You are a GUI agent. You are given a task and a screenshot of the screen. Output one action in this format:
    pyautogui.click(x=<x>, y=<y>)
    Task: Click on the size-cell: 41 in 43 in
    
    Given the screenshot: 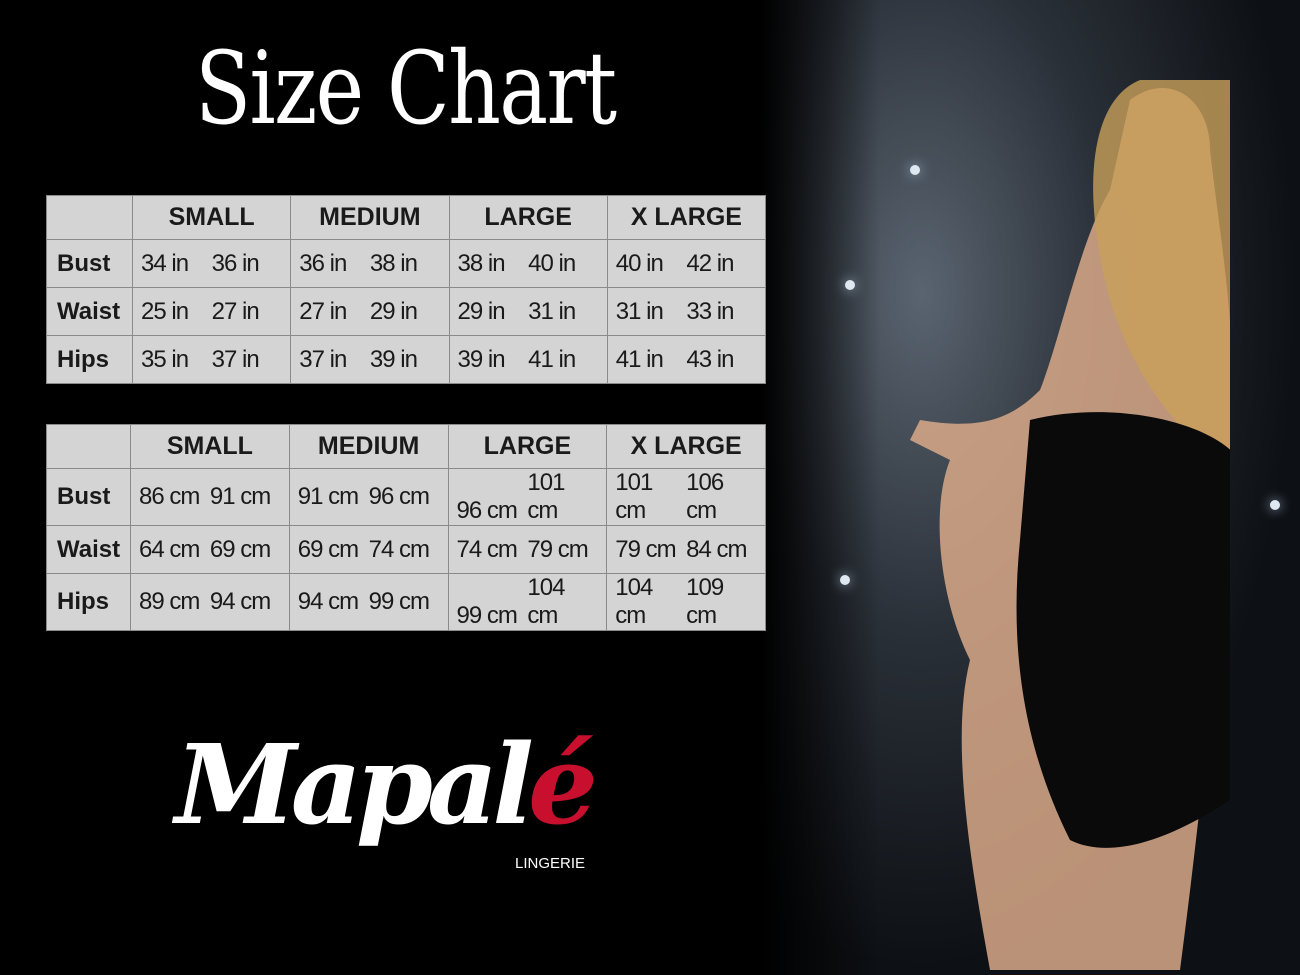 What is the action you would take?
    pyautogui.click(x=686, y=359)
    